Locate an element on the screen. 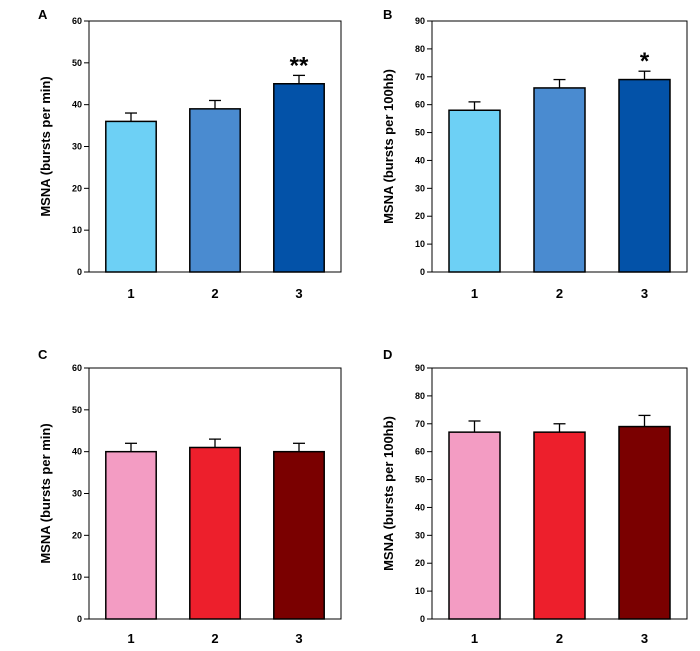 The height and width of the screenshot is (651, 700). x-category-label-a-2: 2 is located at coordinates (214, 293).